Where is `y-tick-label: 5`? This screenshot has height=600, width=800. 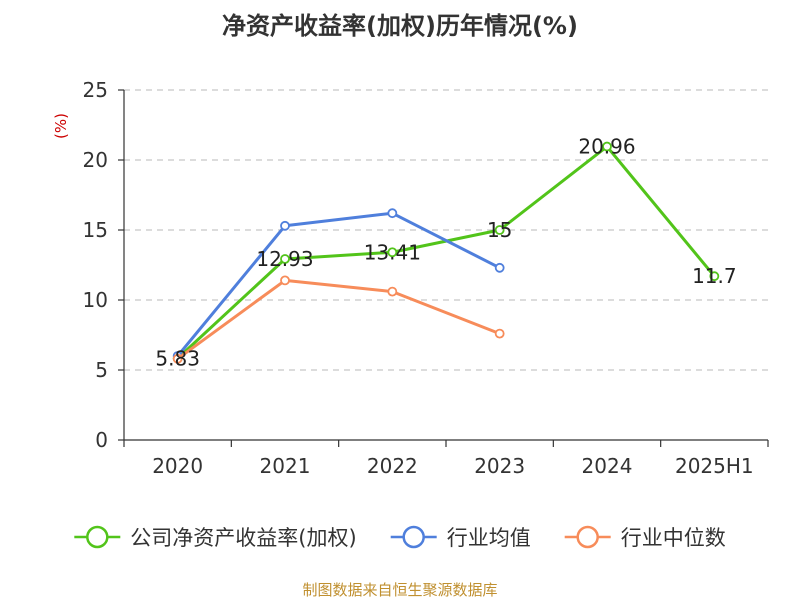 y-tick-label: 5 is located at coordinates (101, 370).